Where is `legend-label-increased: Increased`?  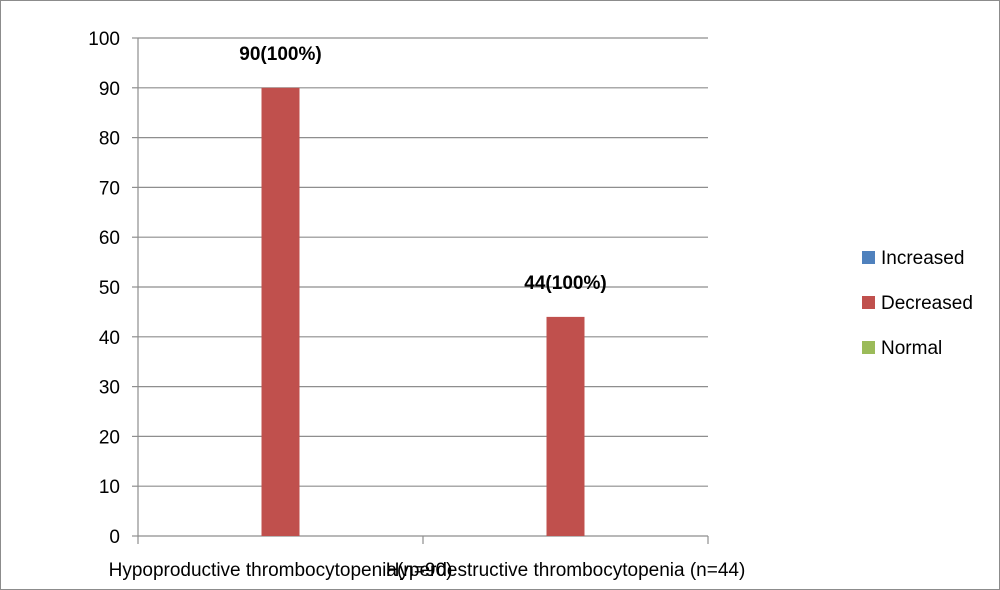
legend-label-increased: Increased is located at coordinates (922, 258).